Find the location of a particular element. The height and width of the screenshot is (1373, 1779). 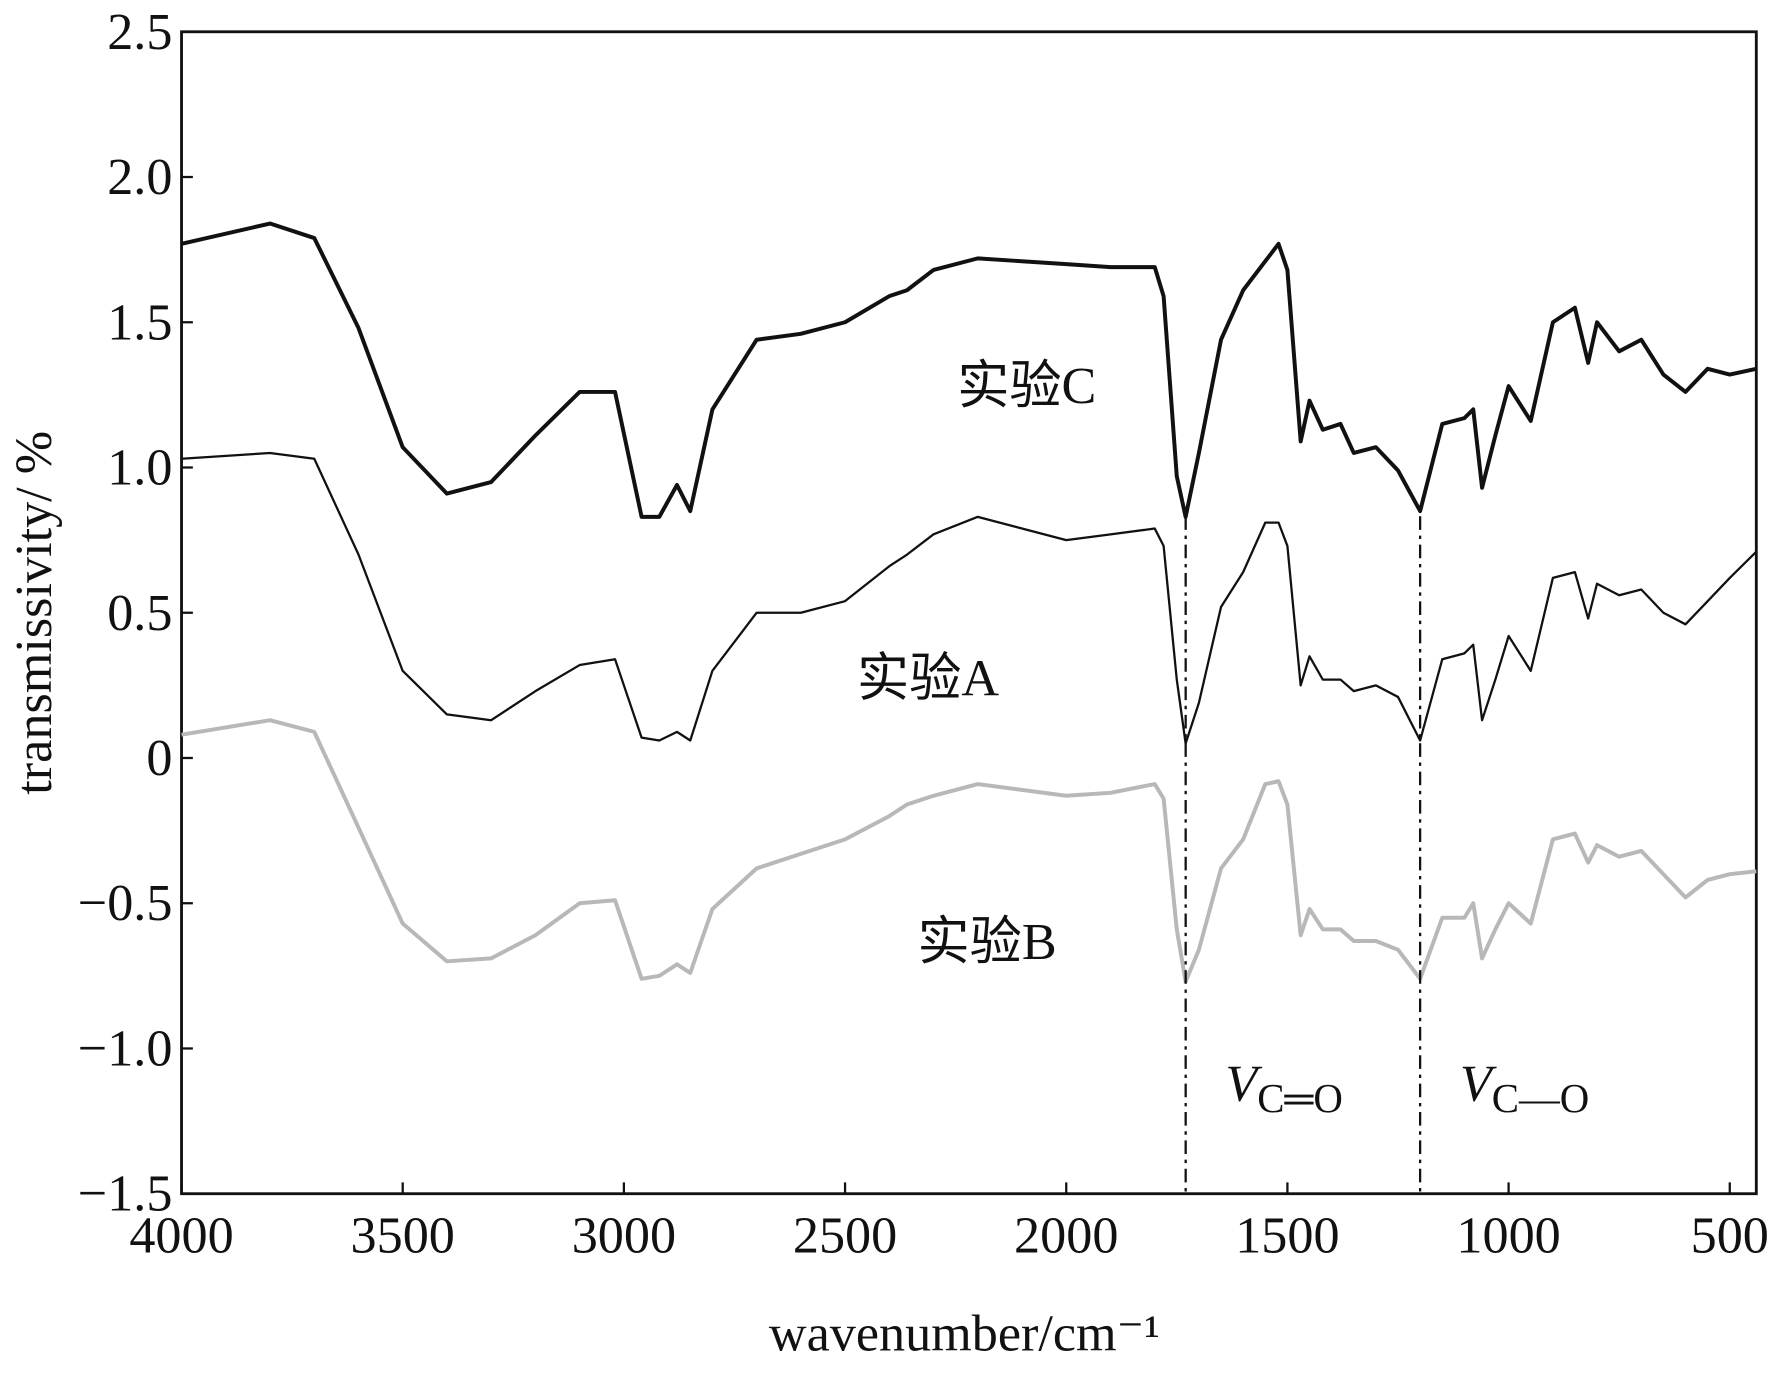

series-label: 实验B is located at coordinates (986, 942).